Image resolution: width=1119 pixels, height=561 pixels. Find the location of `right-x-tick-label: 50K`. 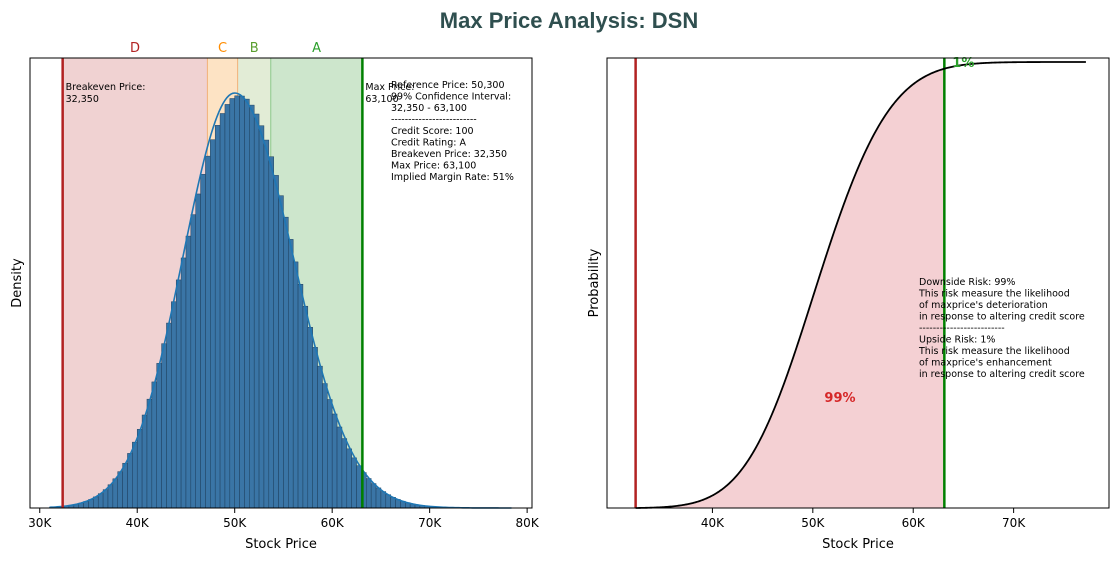

right-x-tick-label: 50K is located at coordinates (813, 523).